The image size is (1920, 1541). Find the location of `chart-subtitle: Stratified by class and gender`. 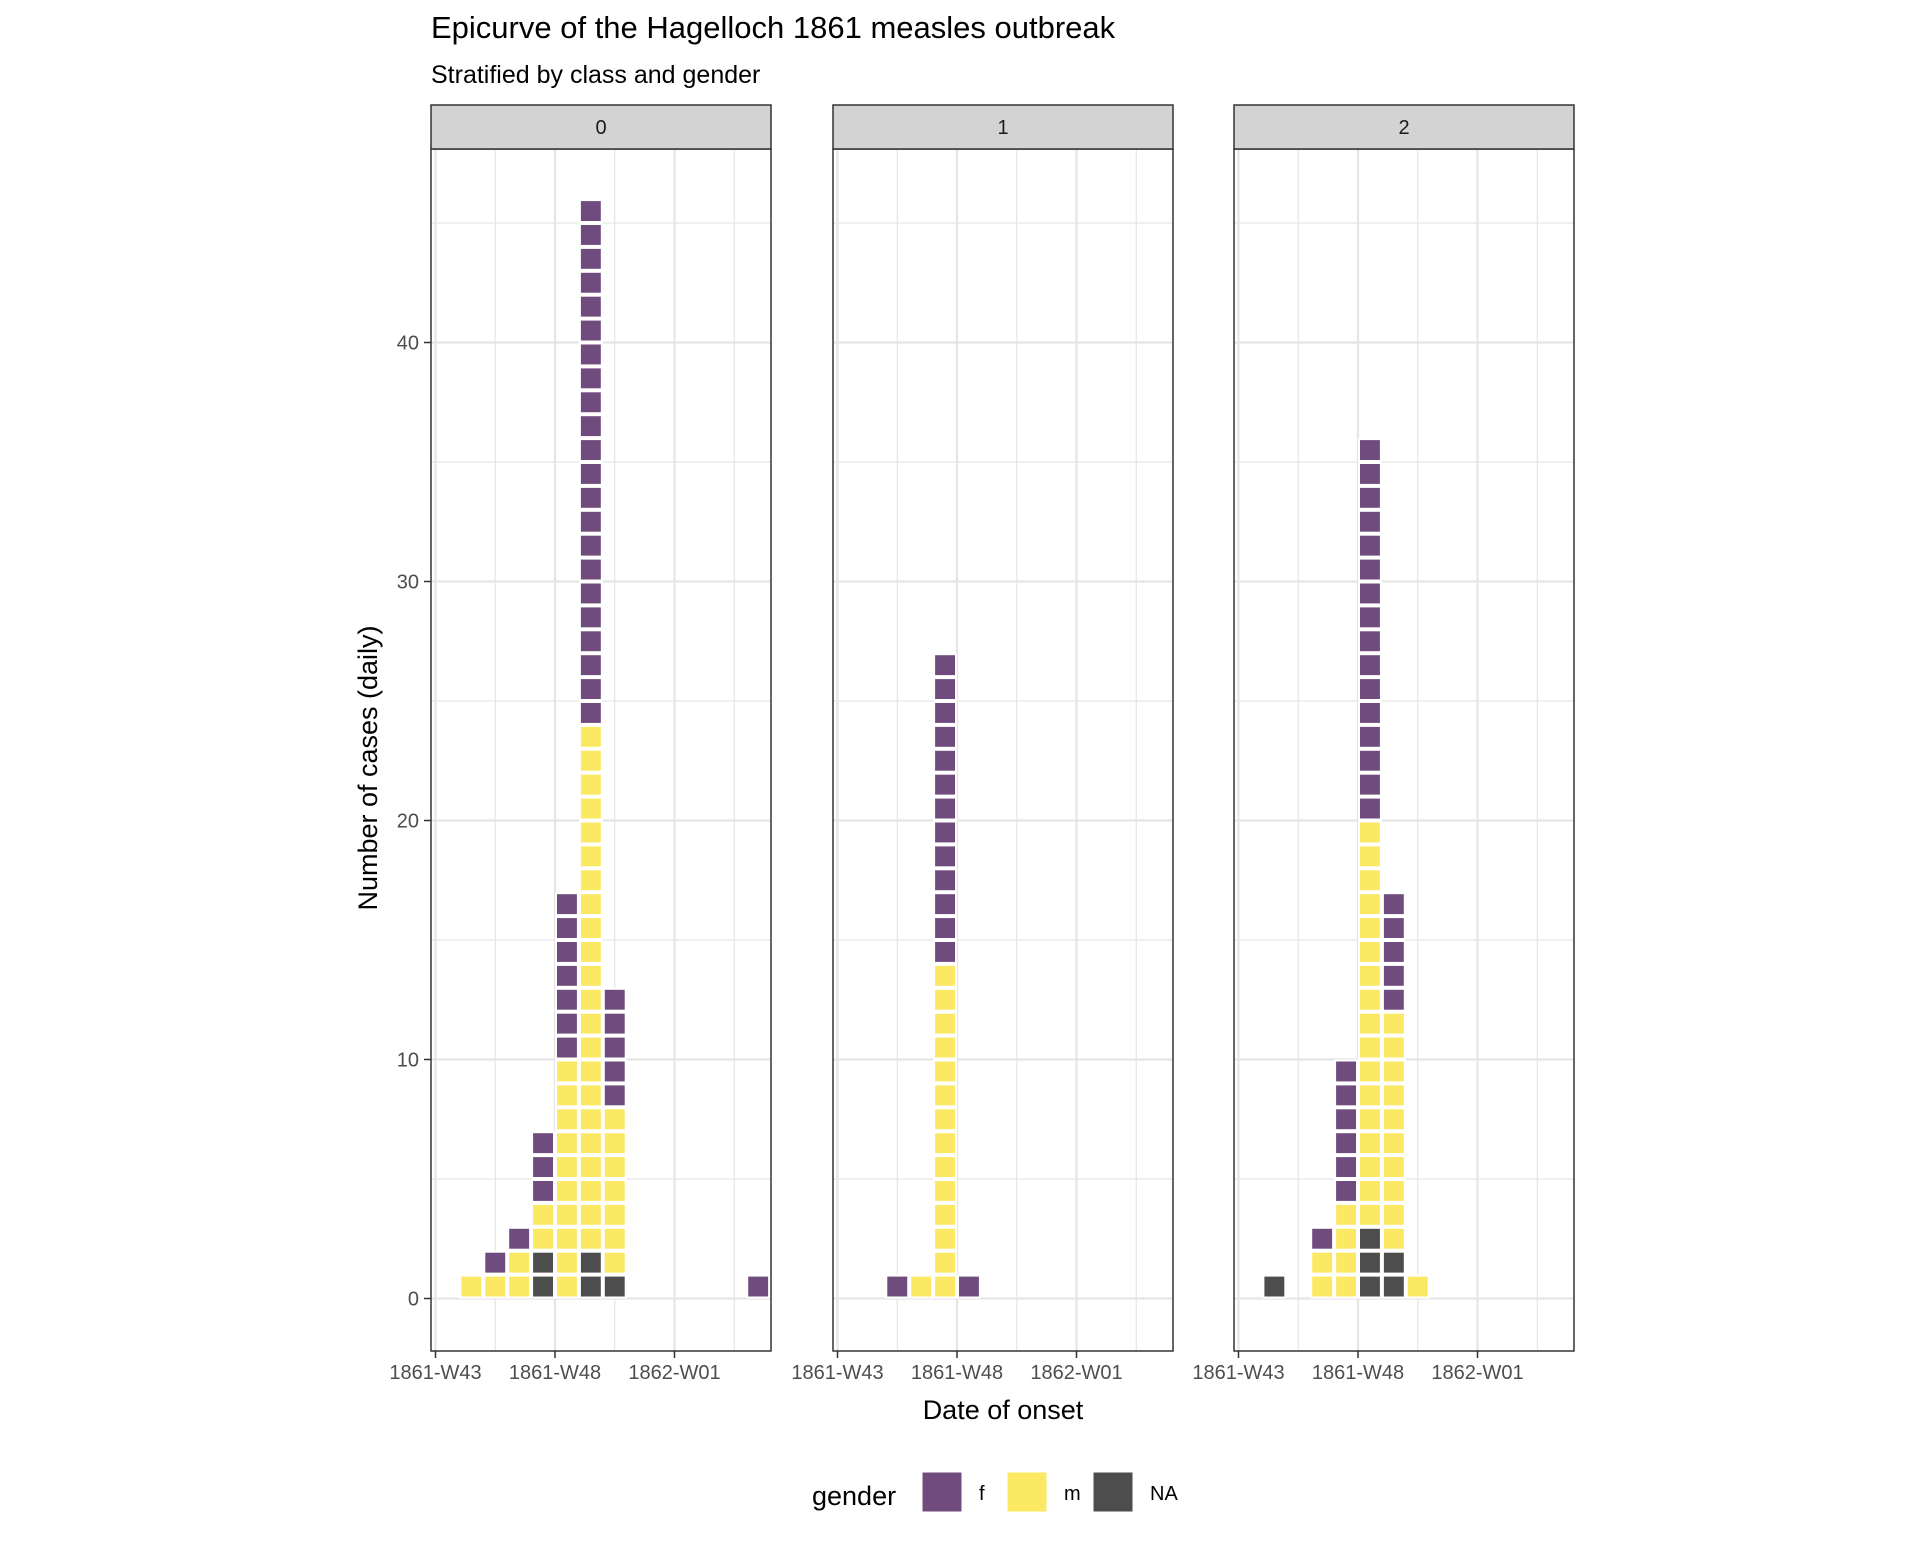

chart-subtitle: Stratified by class and gender is located at coordinates (595, 75).